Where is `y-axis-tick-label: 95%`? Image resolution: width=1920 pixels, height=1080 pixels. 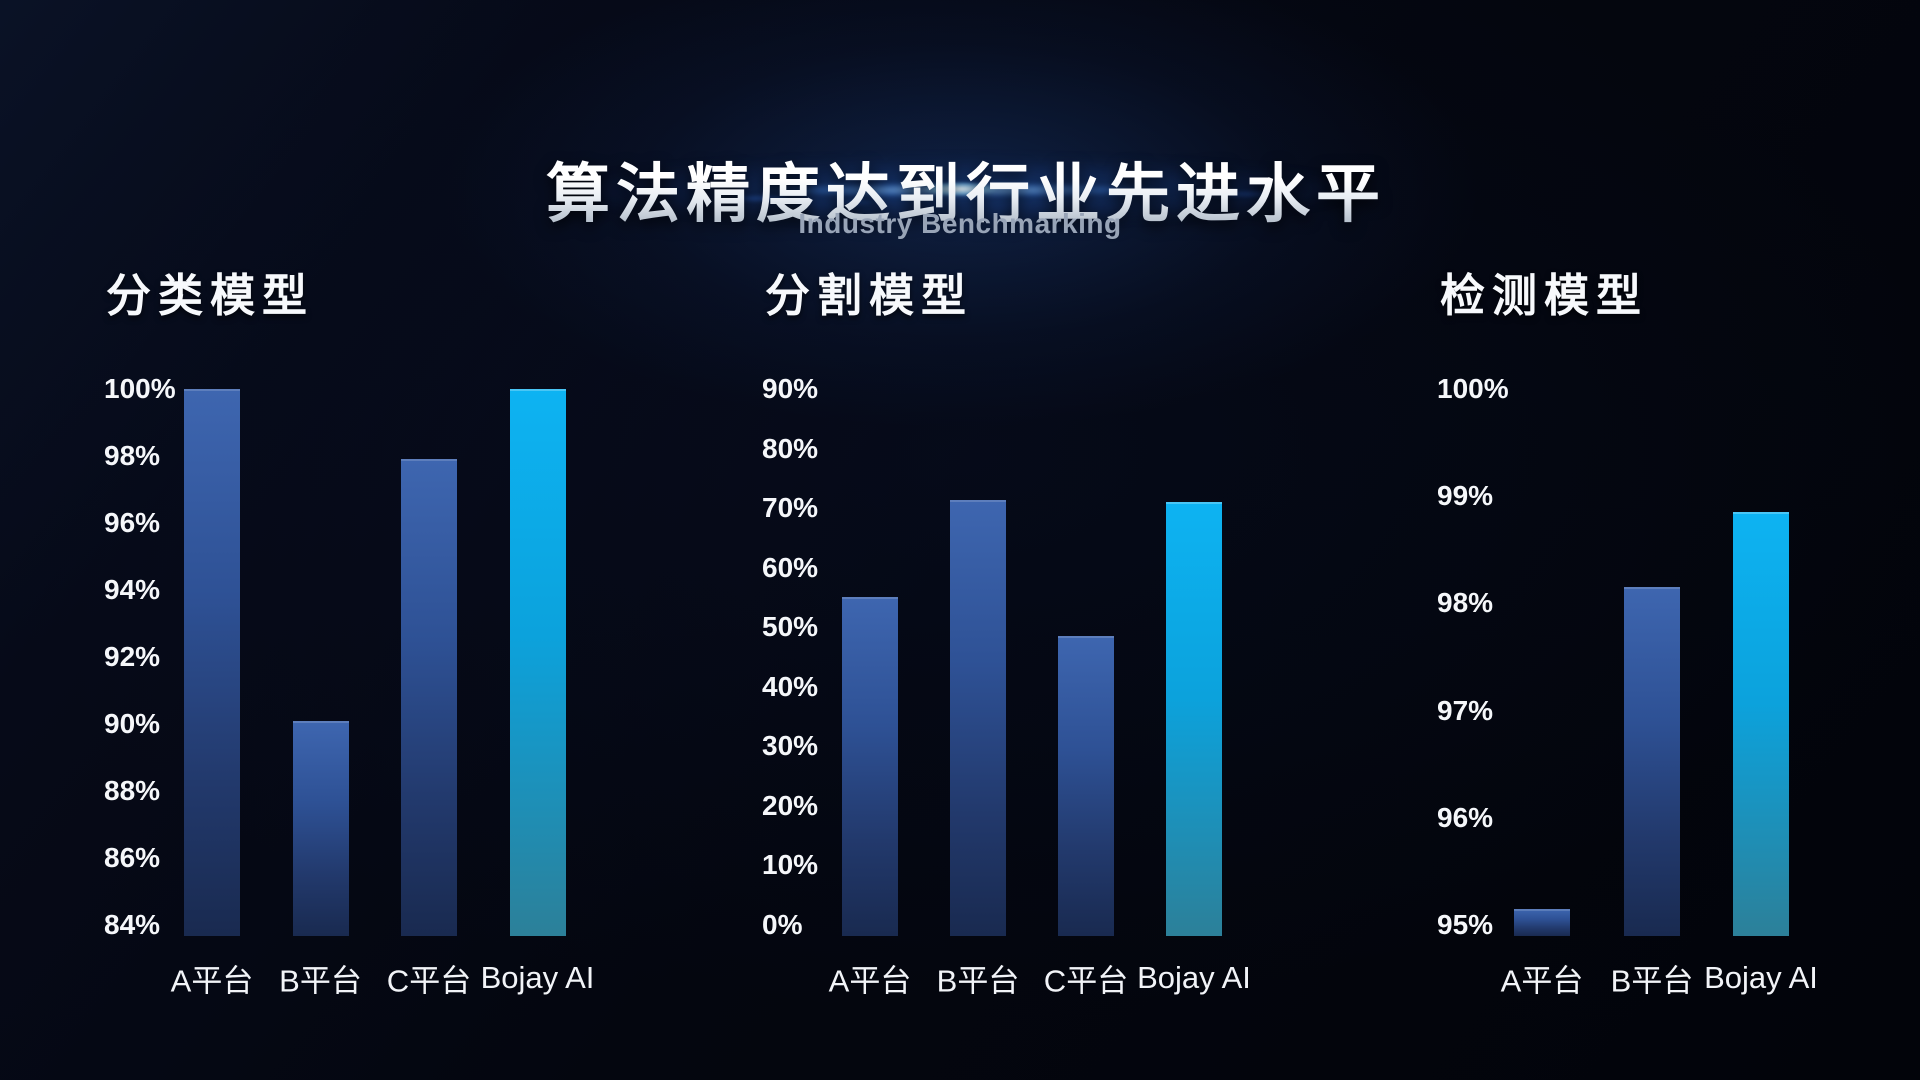 y-axis-tick-label: 95% is located at coordinates (1465, 924).